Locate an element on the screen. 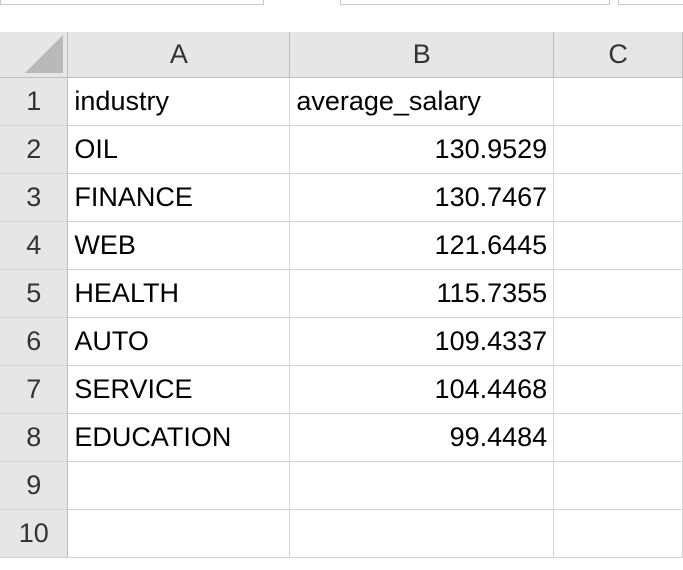  table-row: 3 FINANCE 130.7467 is located at coordinates (341, 197).